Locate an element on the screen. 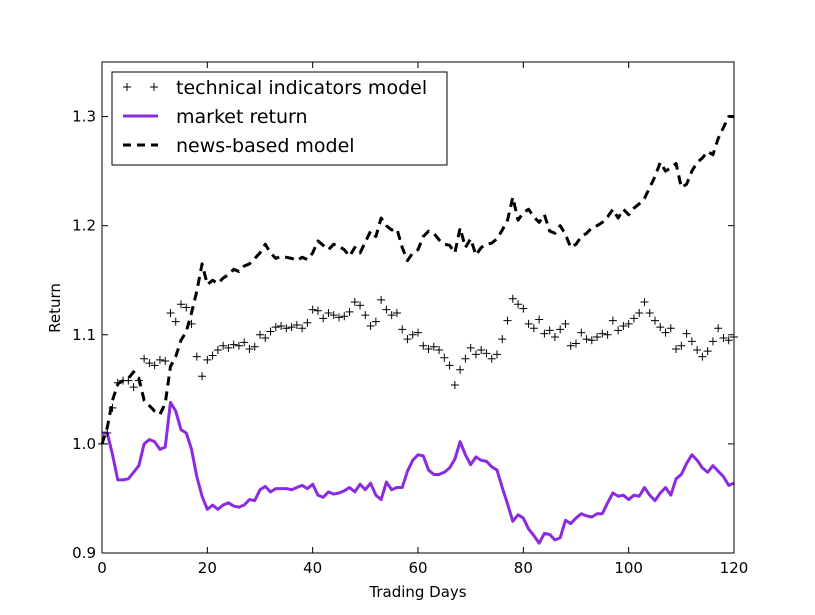 The height and width of the screenshot is (615, 815). x-axis-label: Trading Days is located at coordinates (417, 592).